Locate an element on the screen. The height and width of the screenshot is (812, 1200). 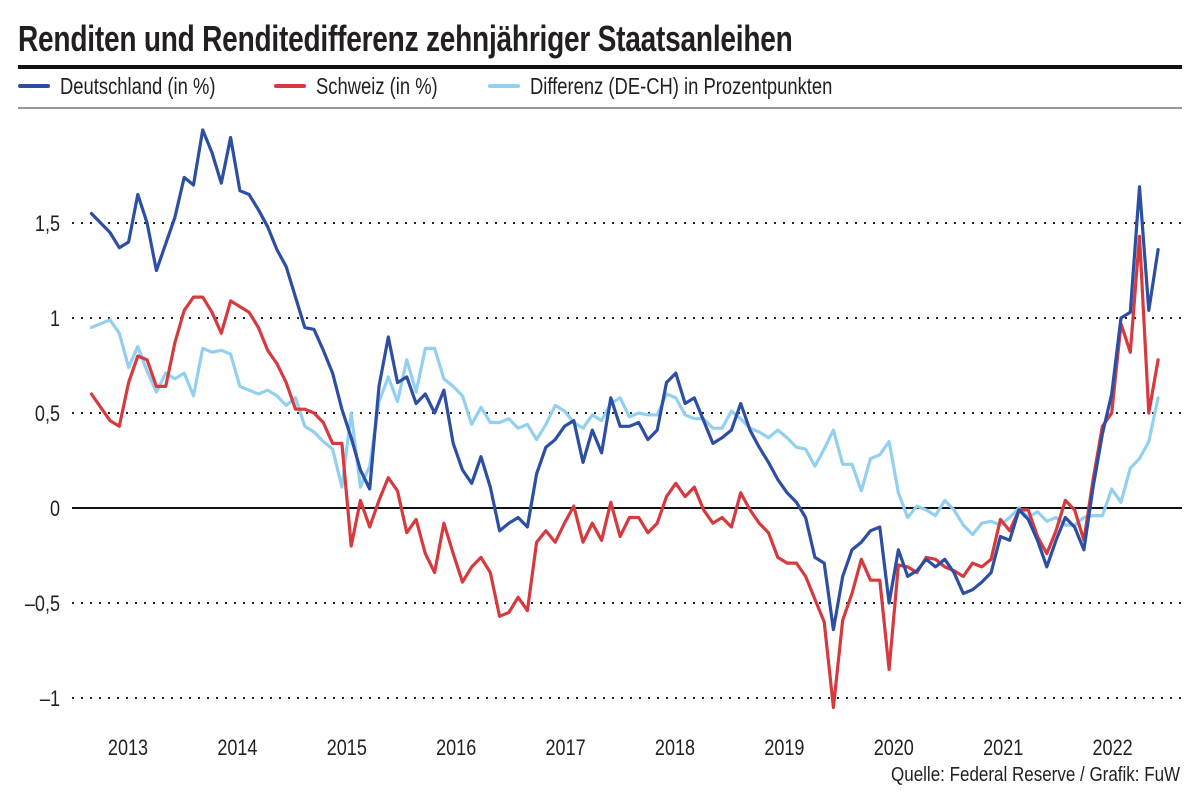
x-tick-label: 2020 is located at coordinates (894, 748).